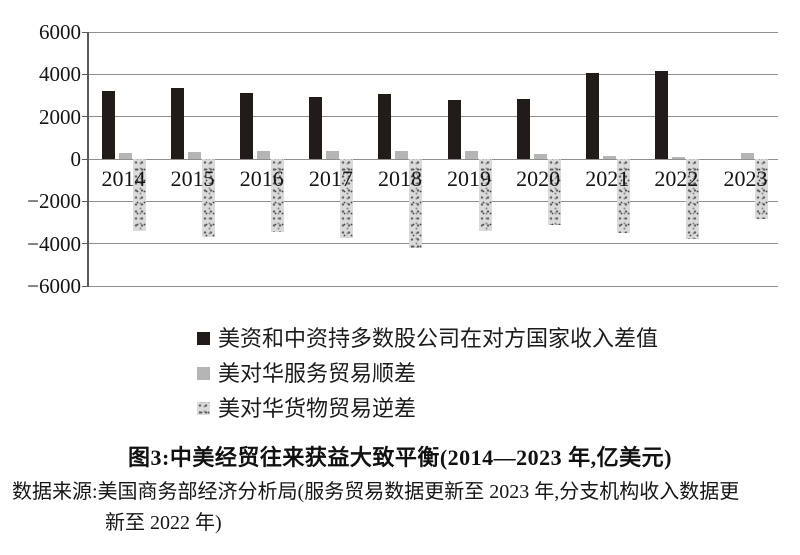 The width and height of the screenshot is (800, 555). What do you see at coordinates (747, 156) in the screenshot?
I see `bar-gray-2023` at bounding box center [747, 156].